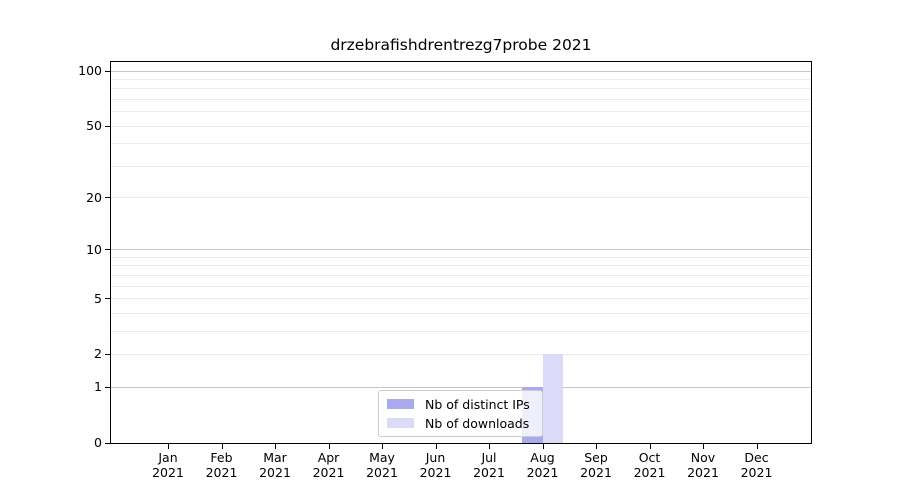 This screenshot has height=500, width=900. Describe the element at coordinates (98, 298) in the screenshot. I see `y-tick-label: 5` at that location.